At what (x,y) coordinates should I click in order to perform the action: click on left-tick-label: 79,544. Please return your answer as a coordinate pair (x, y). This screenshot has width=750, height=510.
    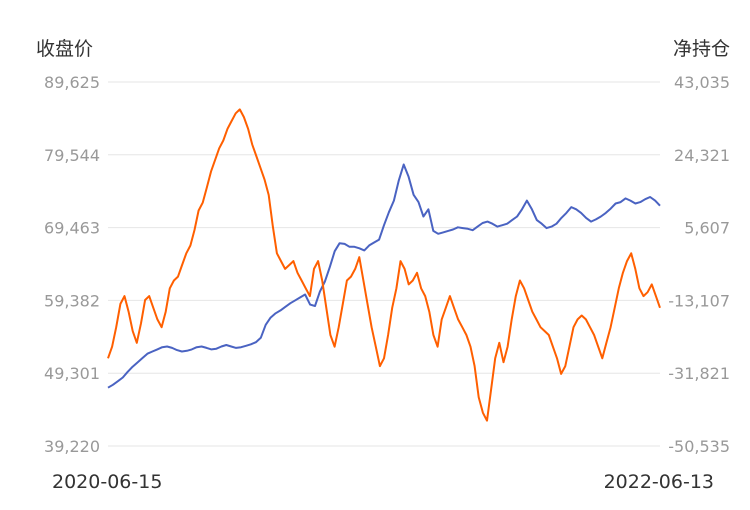
    Looking at the image, I should click on (72, 155).